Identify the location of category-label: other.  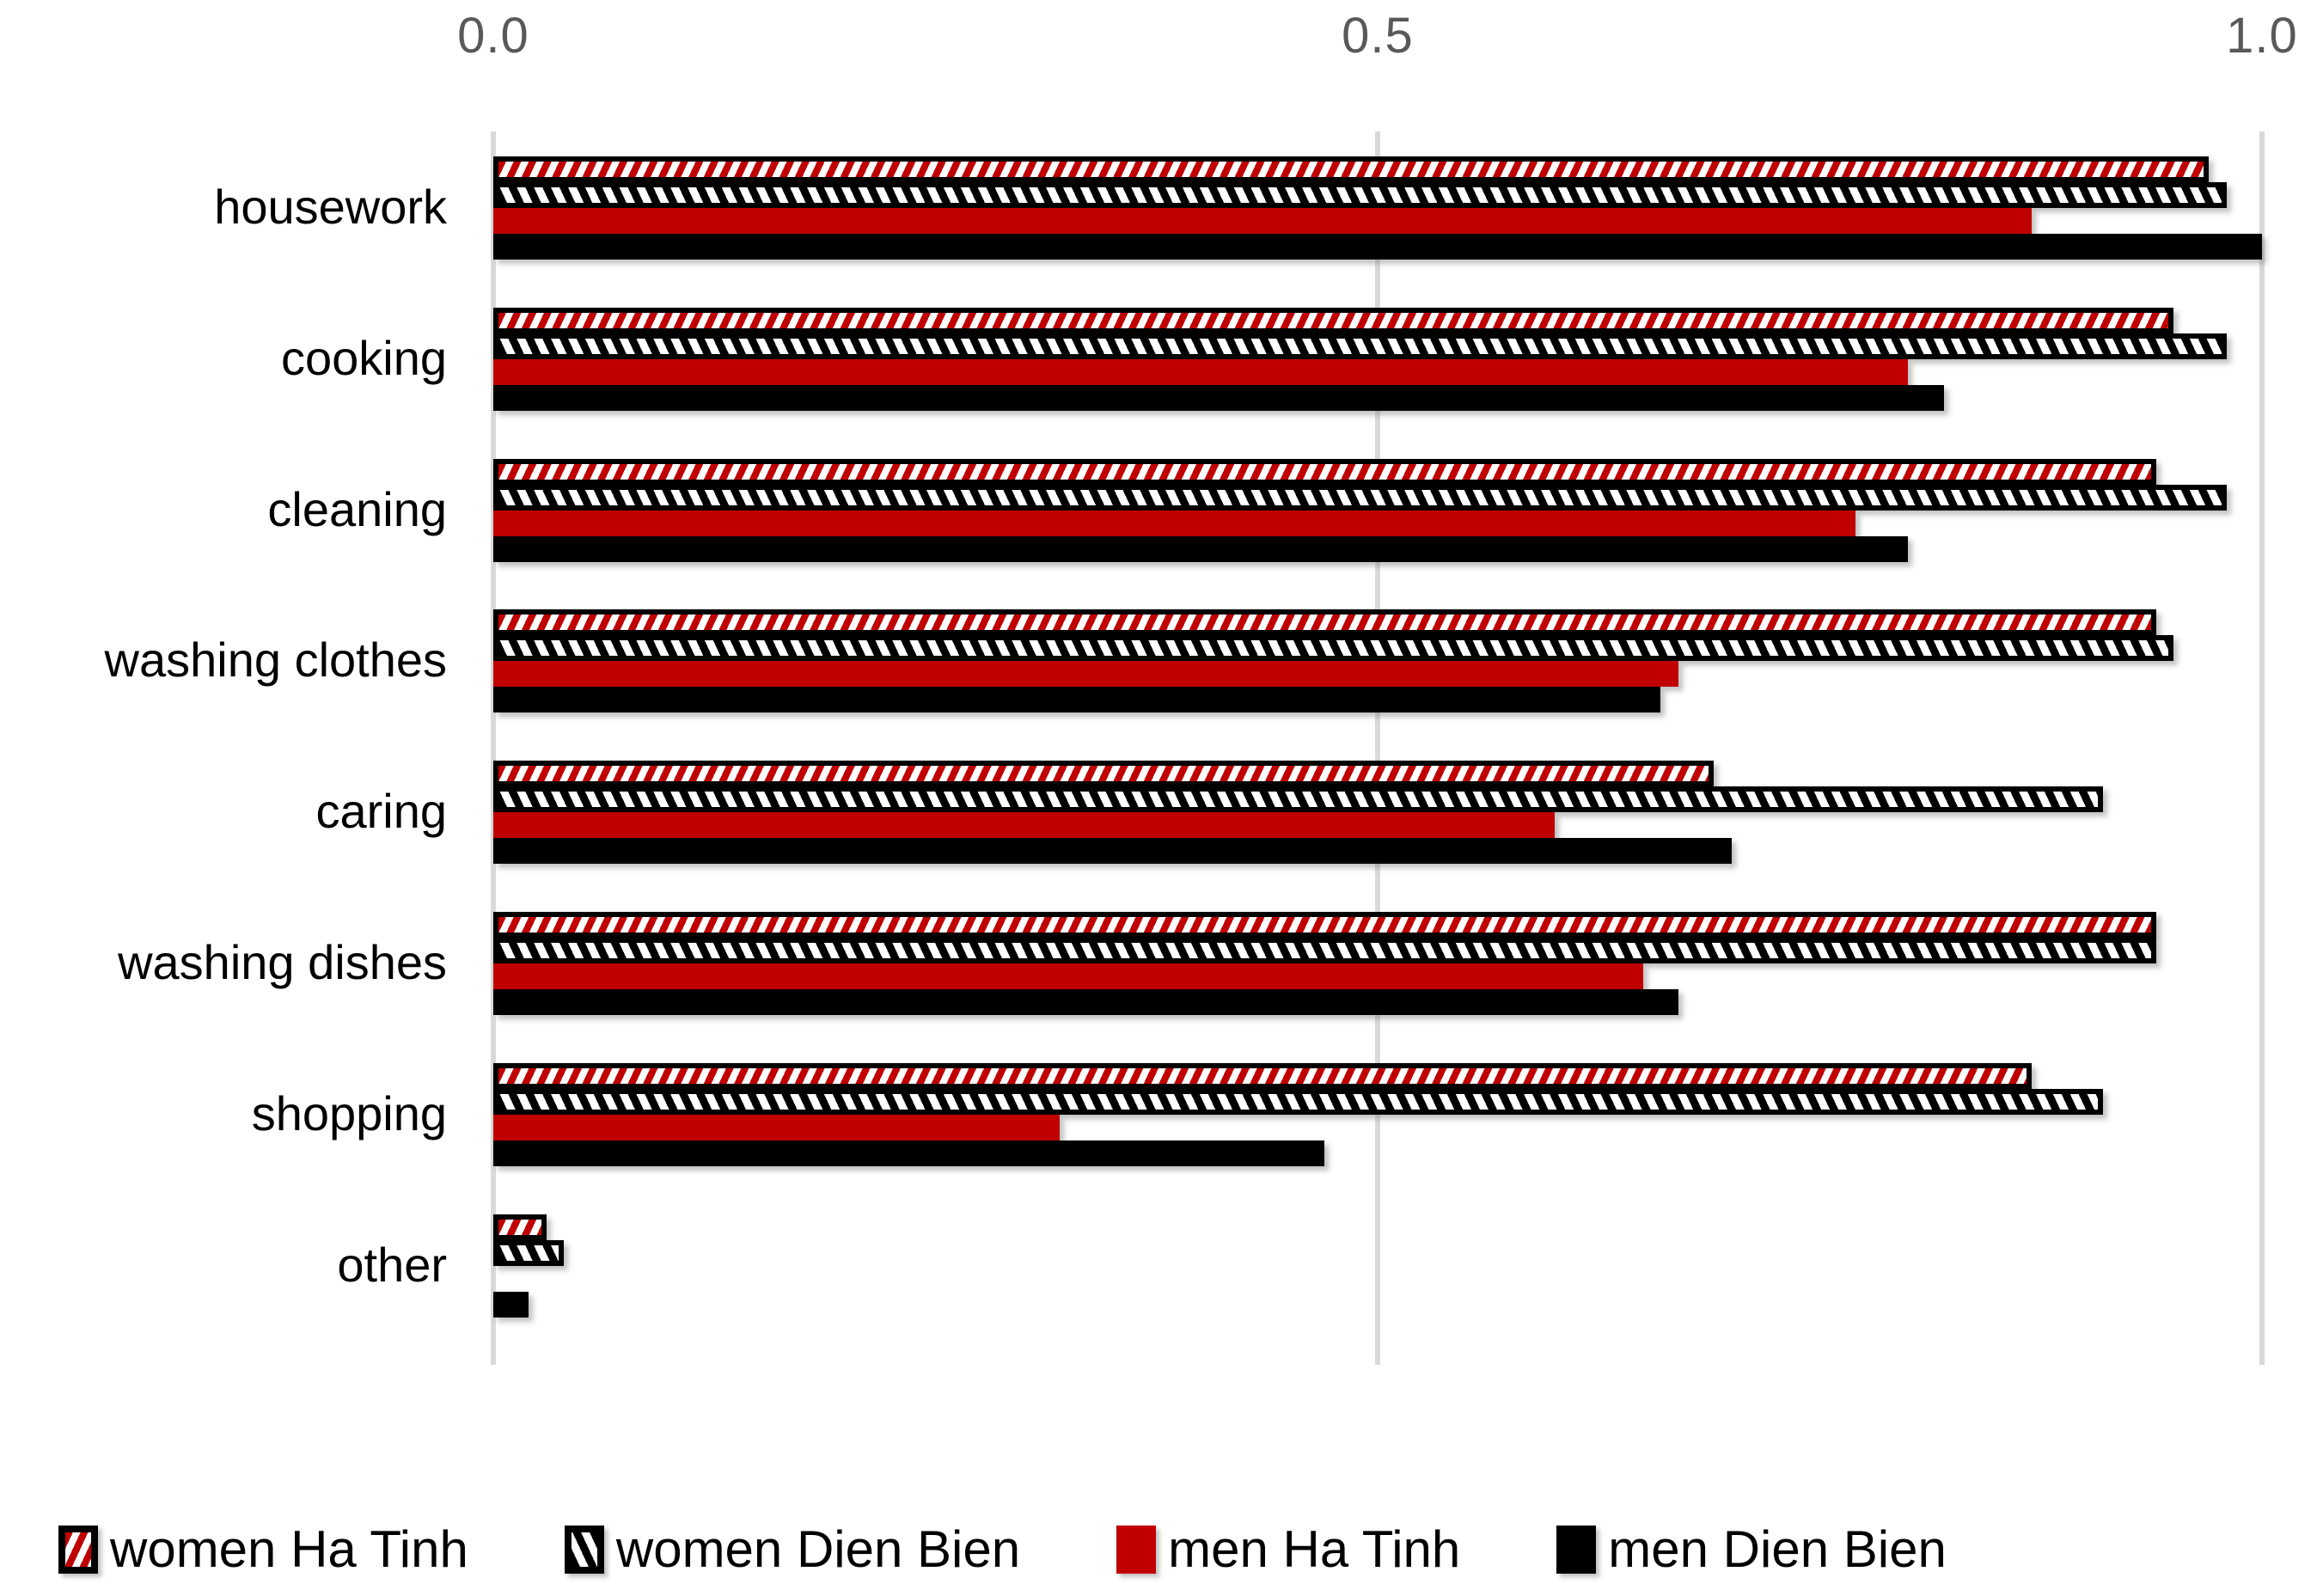
(392, 1264).